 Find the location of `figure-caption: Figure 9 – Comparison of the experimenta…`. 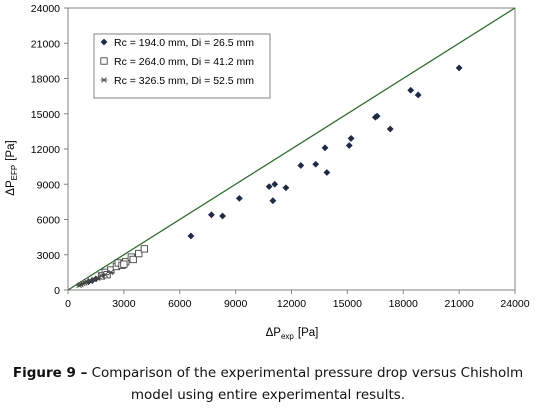

figure-caption: Figure 9 – Comparison of the experimenta… is located at coordinates (268, 384).